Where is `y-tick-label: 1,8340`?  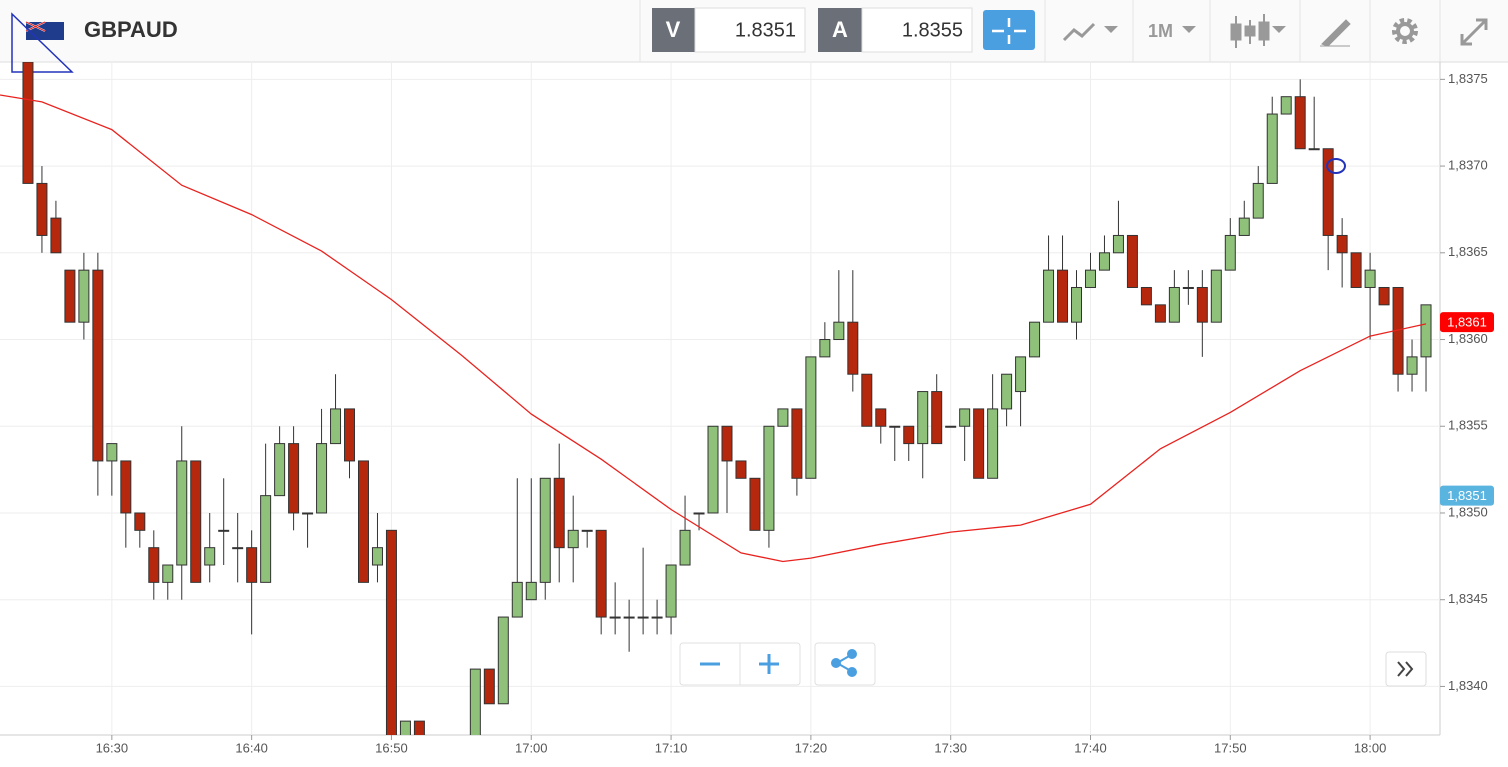
y-tick-label: 1,8340 is located at coordinates (1468, 685).